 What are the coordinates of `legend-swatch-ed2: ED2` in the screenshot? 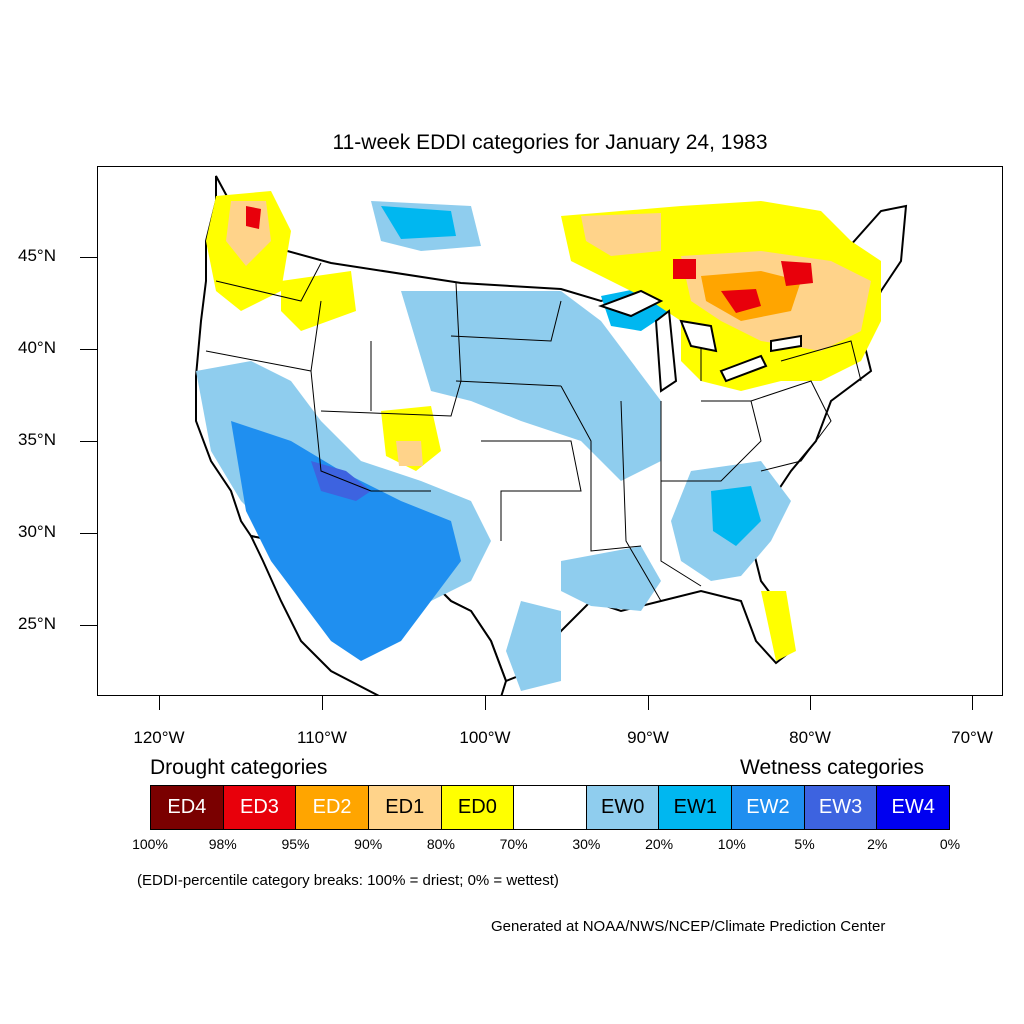 It's located at (332, 807).